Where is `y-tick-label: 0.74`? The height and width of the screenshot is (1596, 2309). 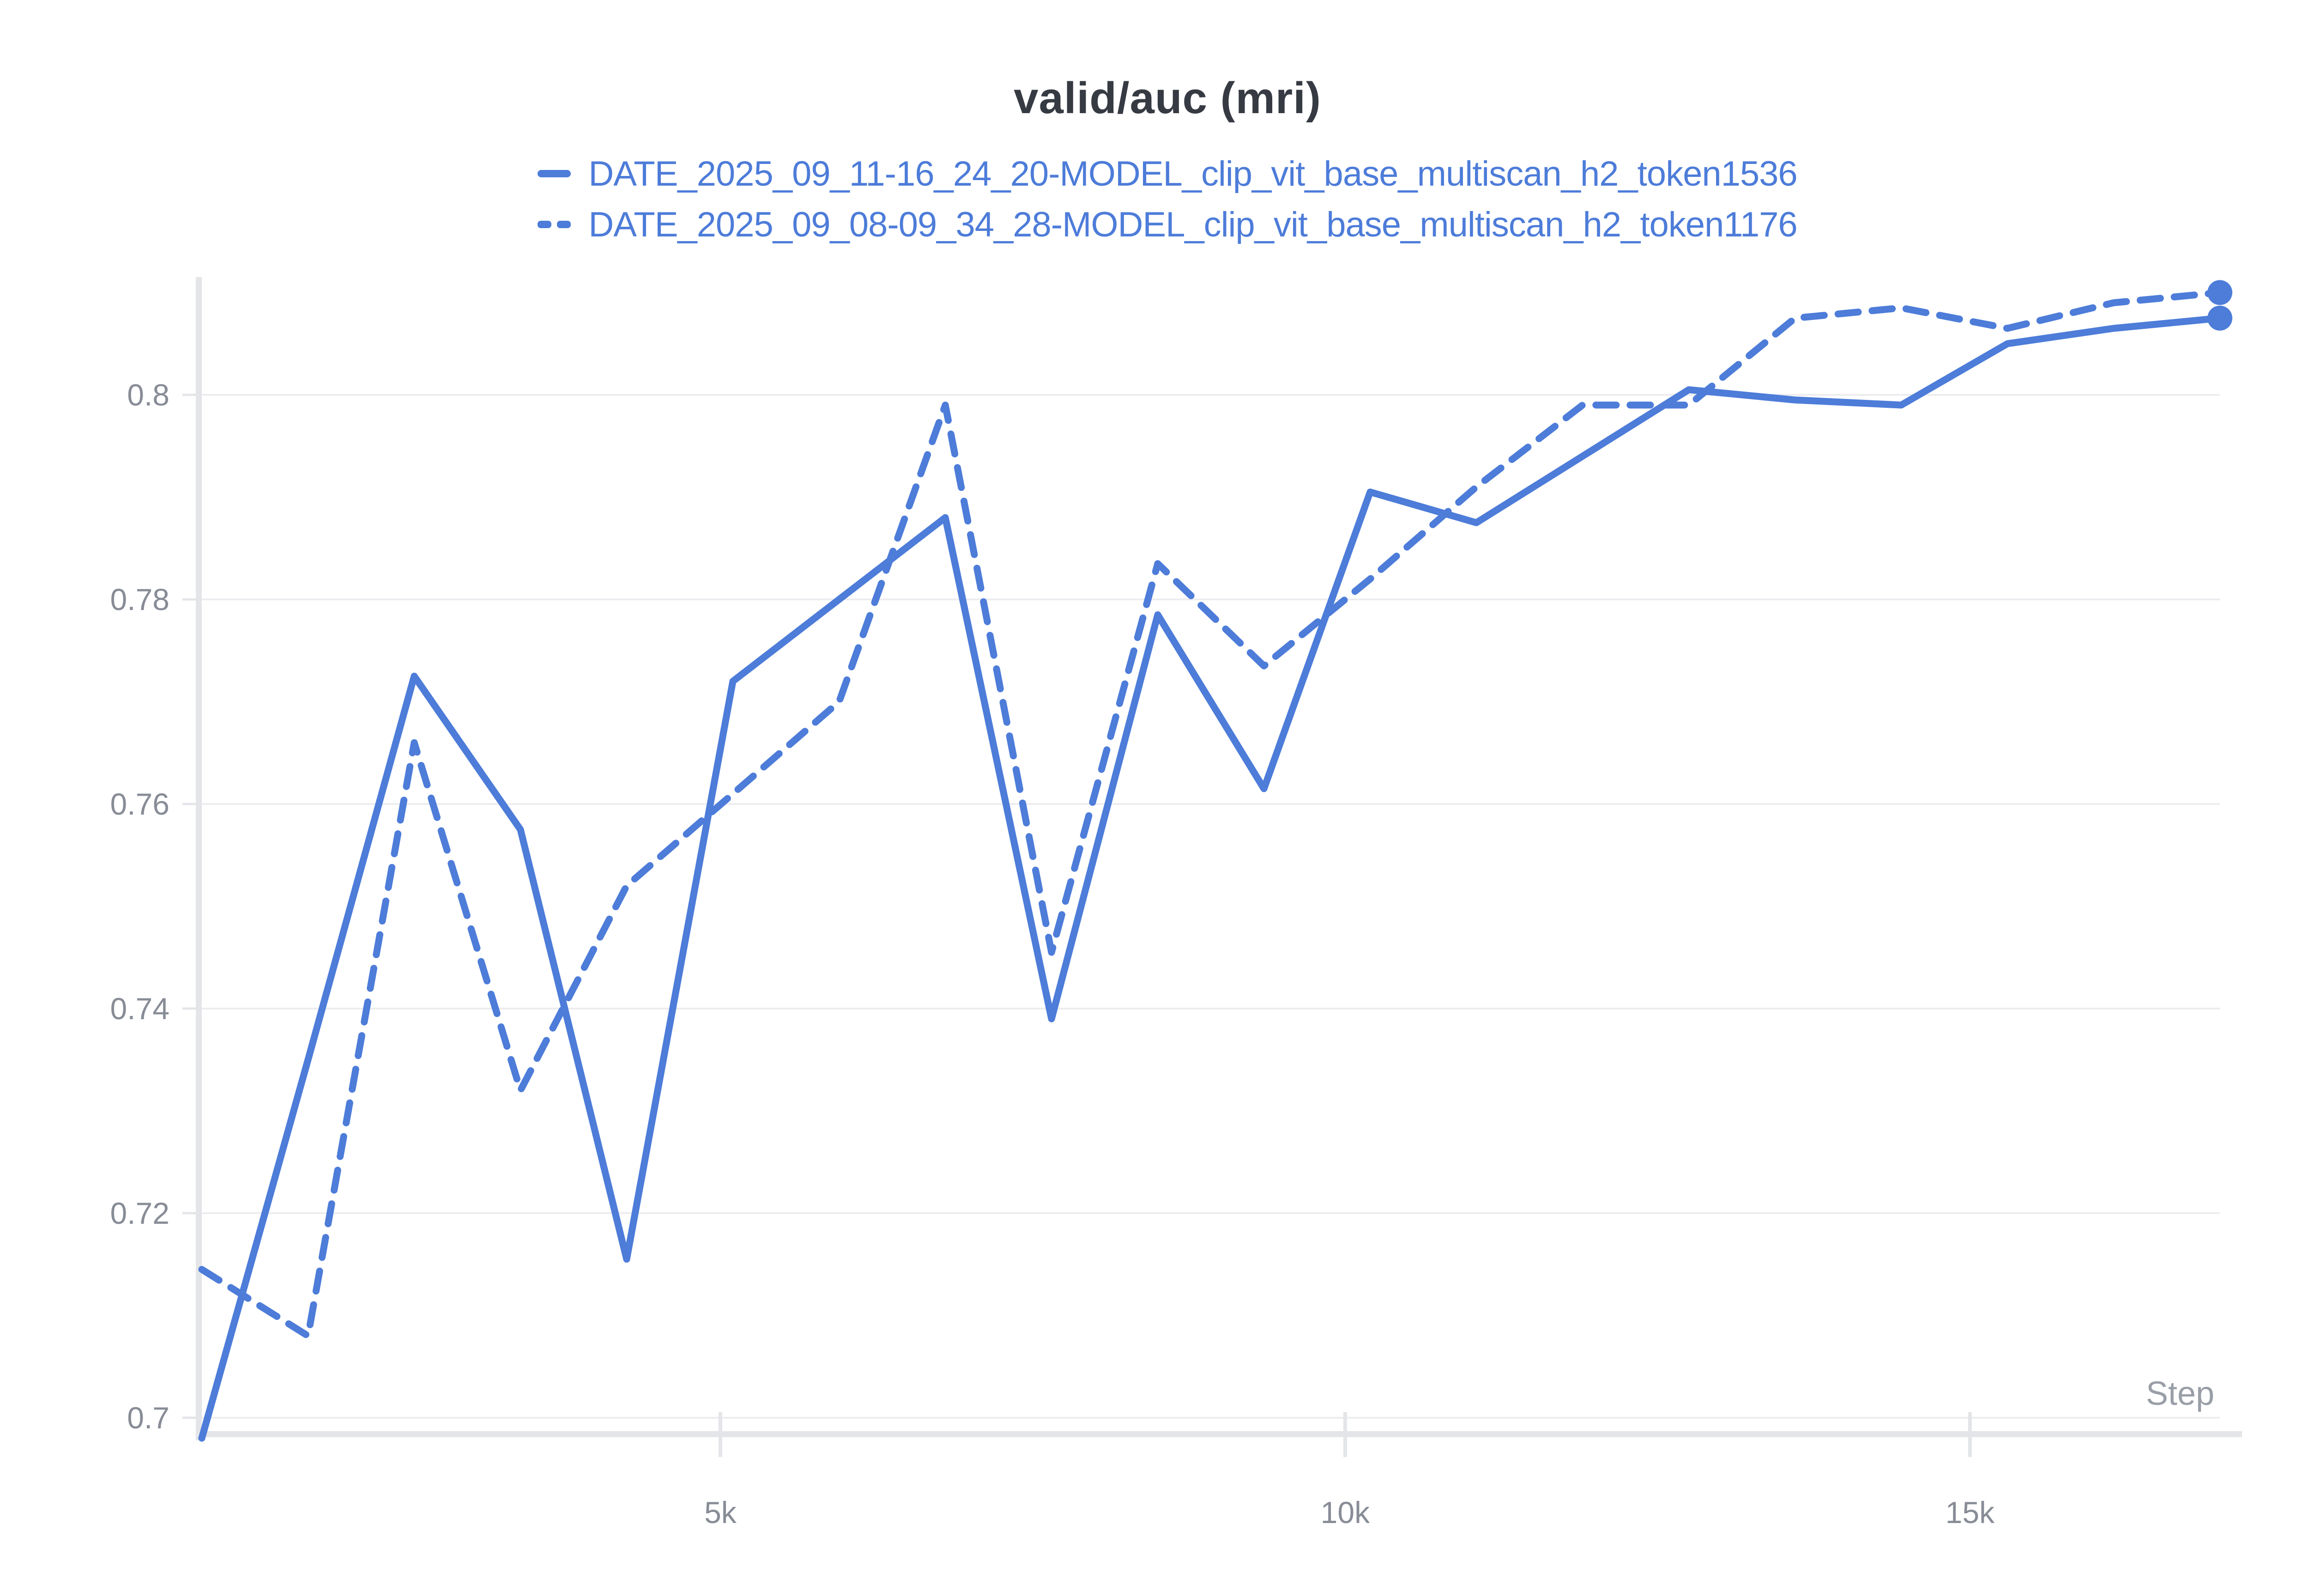 y-tick-label: 0.74 is located at coordinates (139, 1008).